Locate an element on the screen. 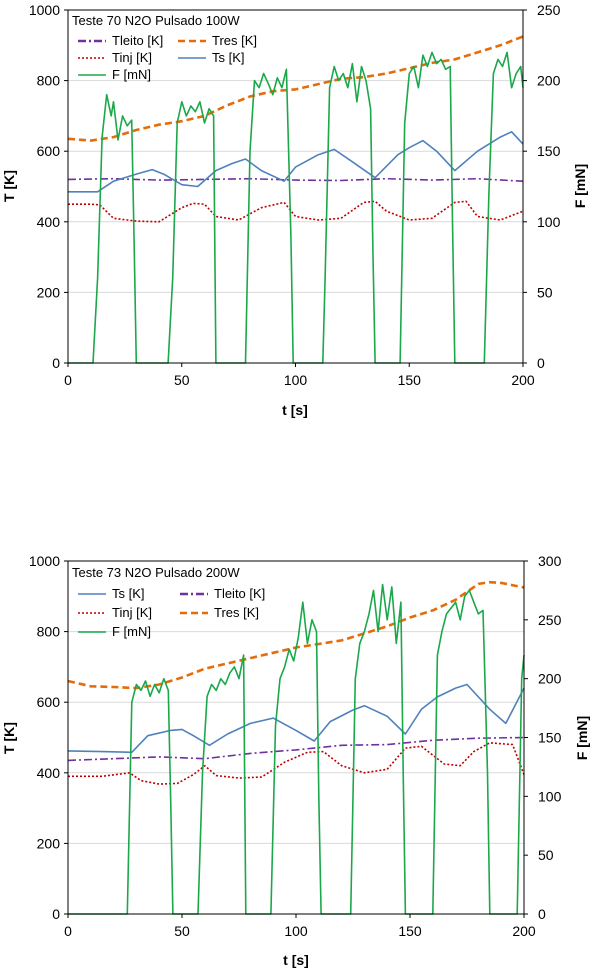  series-line-tres-k is located at coordinates (295, 88).